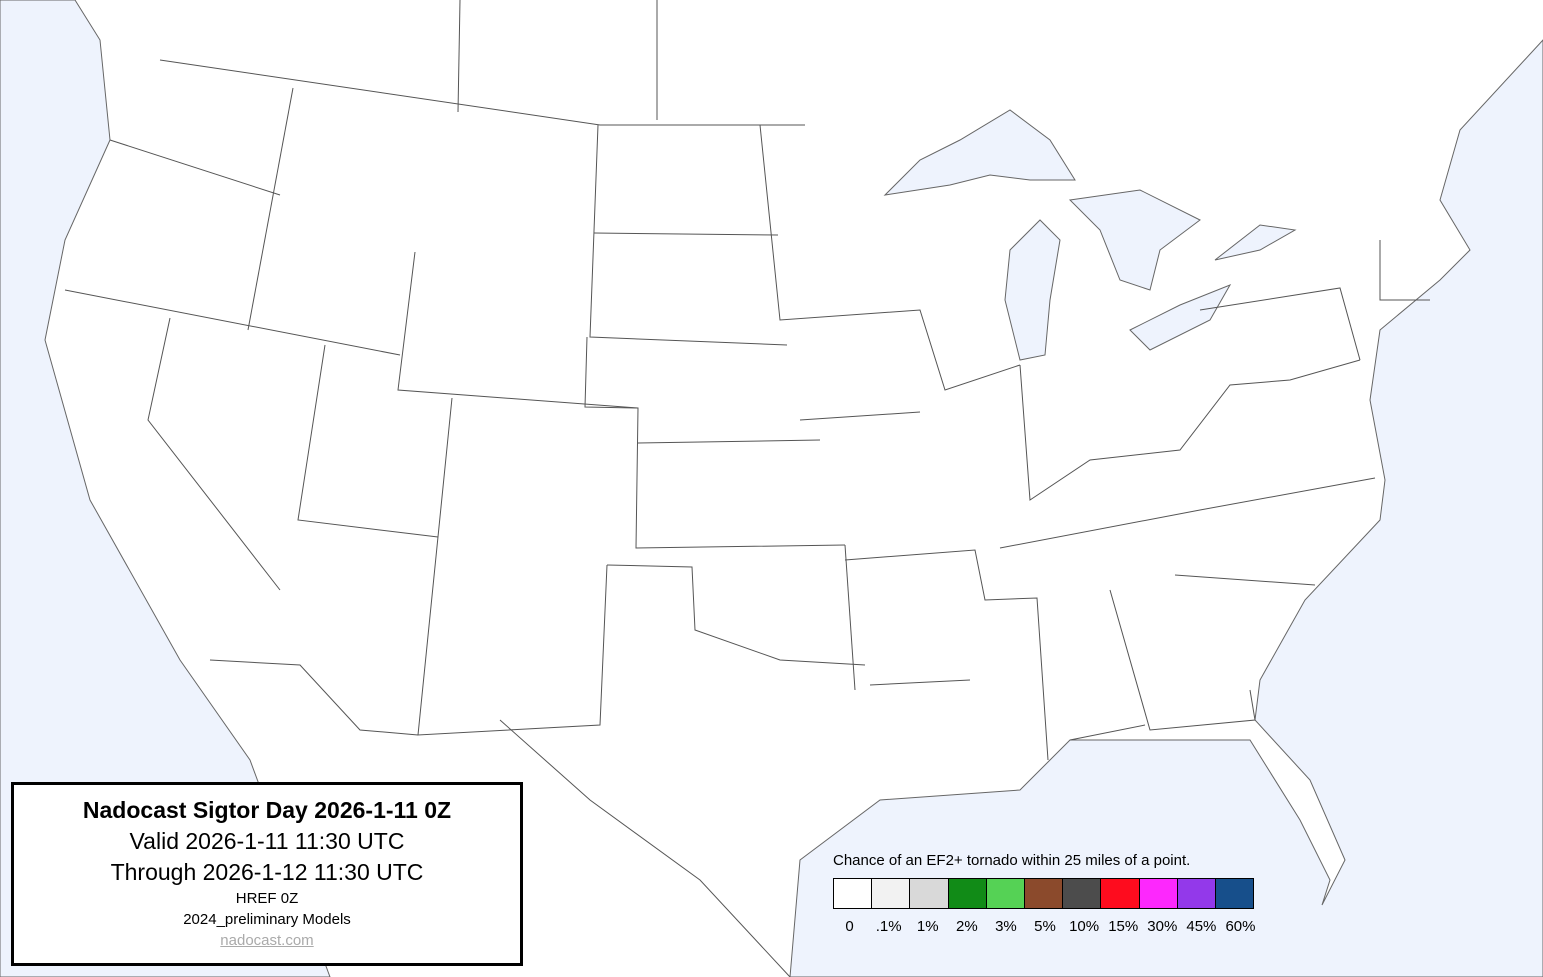  I want to click on legend-label: 45%, so click(1201, 926).